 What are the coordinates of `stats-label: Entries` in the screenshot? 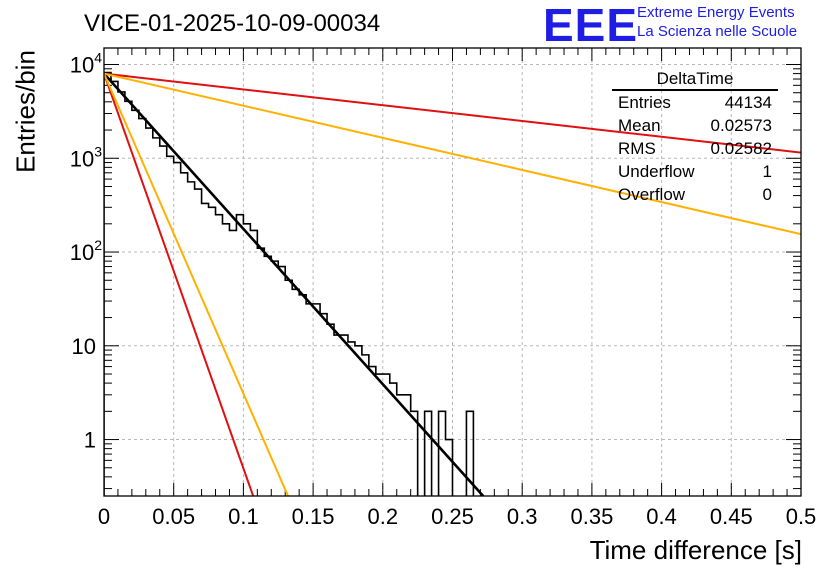 It's located at (644, 102).